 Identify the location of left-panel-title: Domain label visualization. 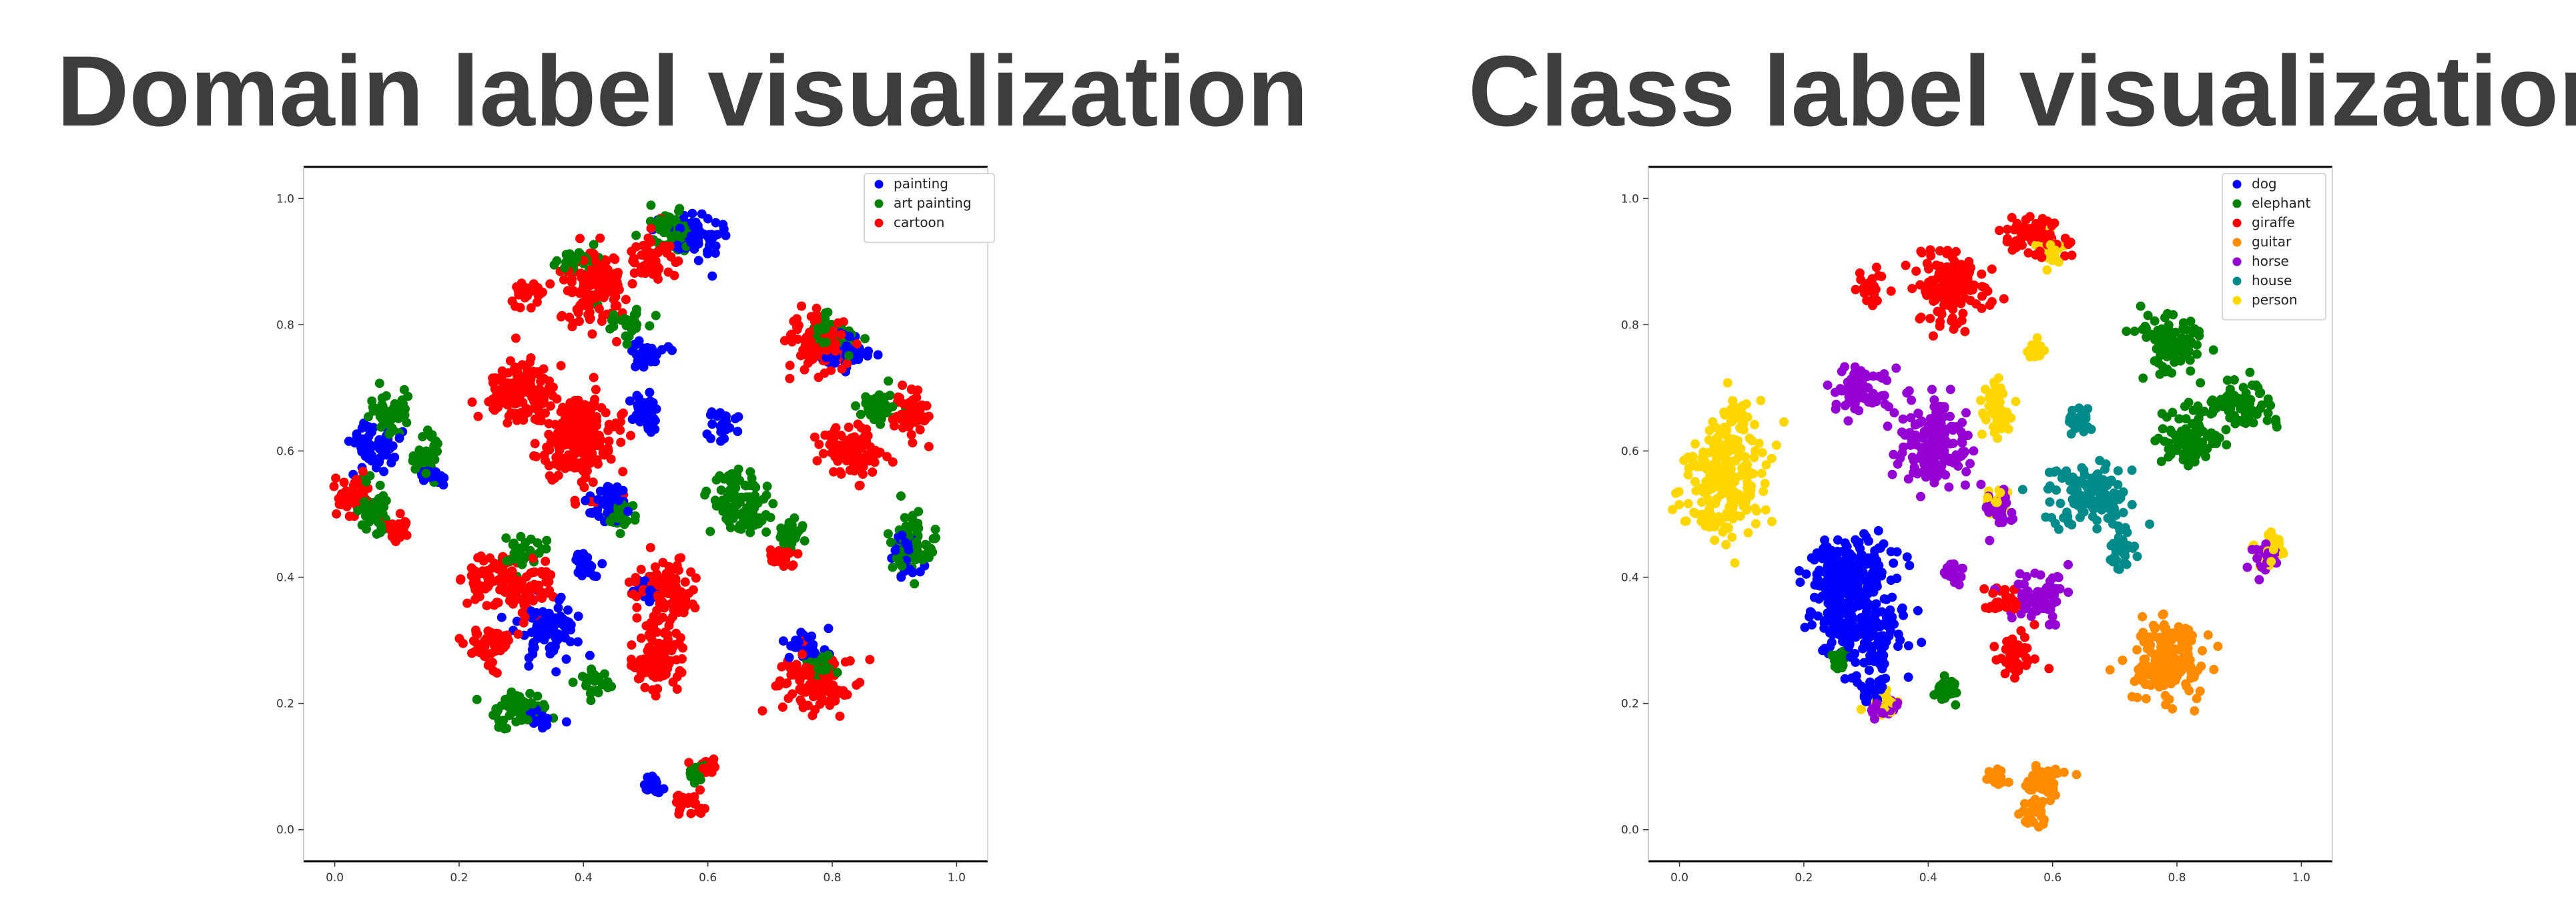
(683, 91).